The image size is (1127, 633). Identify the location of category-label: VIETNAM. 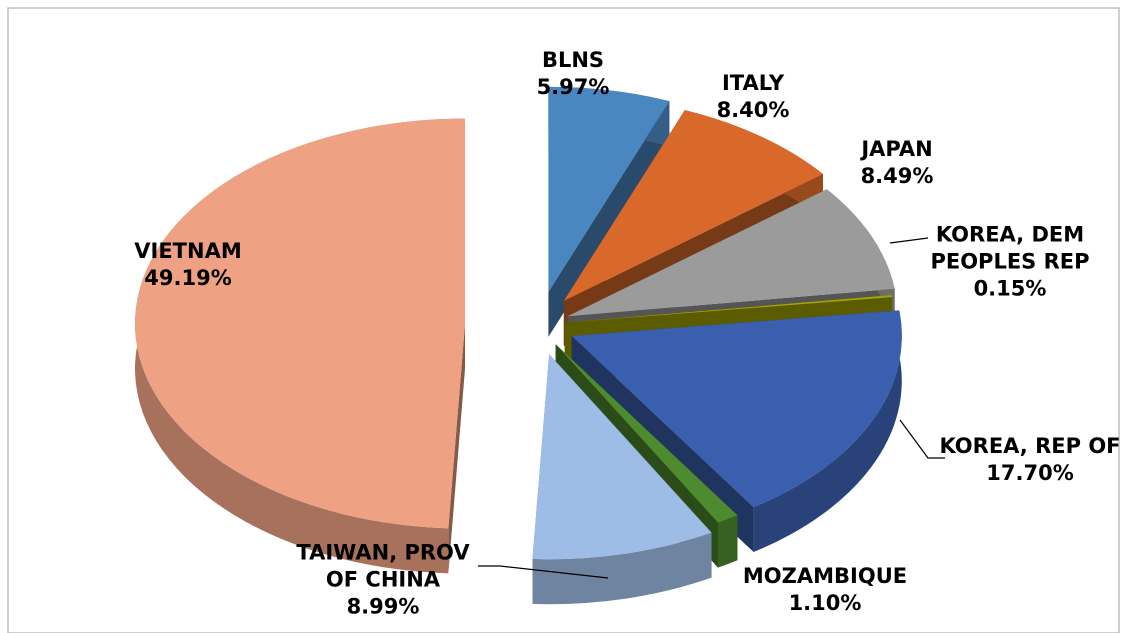
(188, 251).